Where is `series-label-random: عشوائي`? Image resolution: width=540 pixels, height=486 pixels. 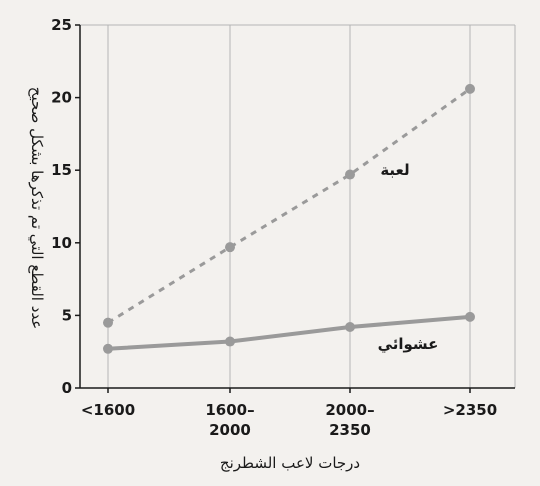
series-label-random: عشوائي is located at coordinates (408, 344).